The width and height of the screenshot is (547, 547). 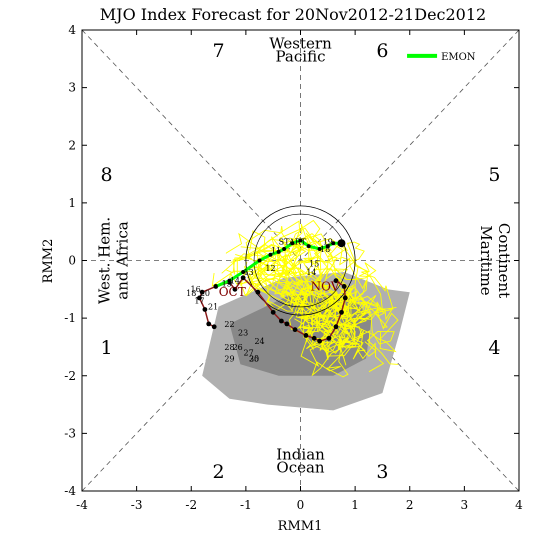 What do you see at coordinates (72, 88) in the screenshot?
I see `y-tick-label: 3` at bounding box center [72, 88].